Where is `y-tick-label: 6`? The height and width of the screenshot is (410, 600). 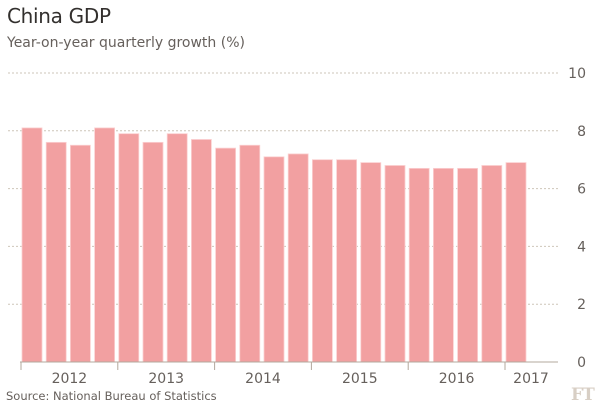
y-tick-label: 6 is located at coordinates (581, 190).